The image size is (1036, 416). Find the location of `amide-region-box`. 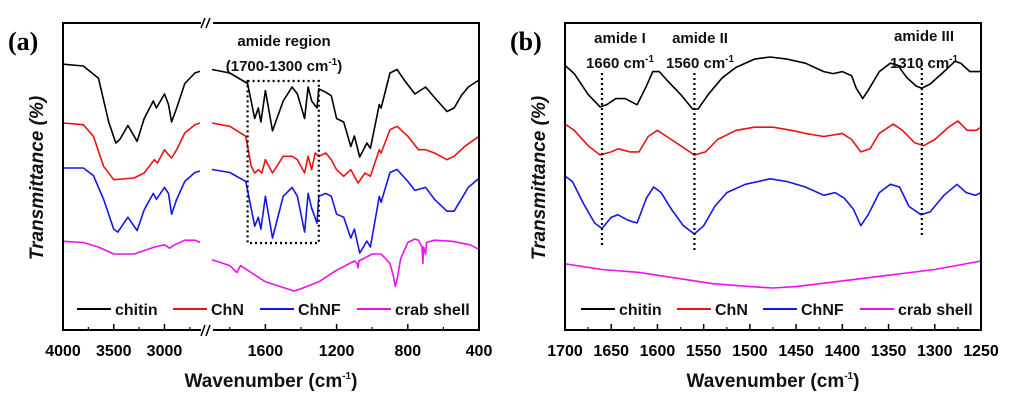

amide-region-box is located at coordinates (283, 162).